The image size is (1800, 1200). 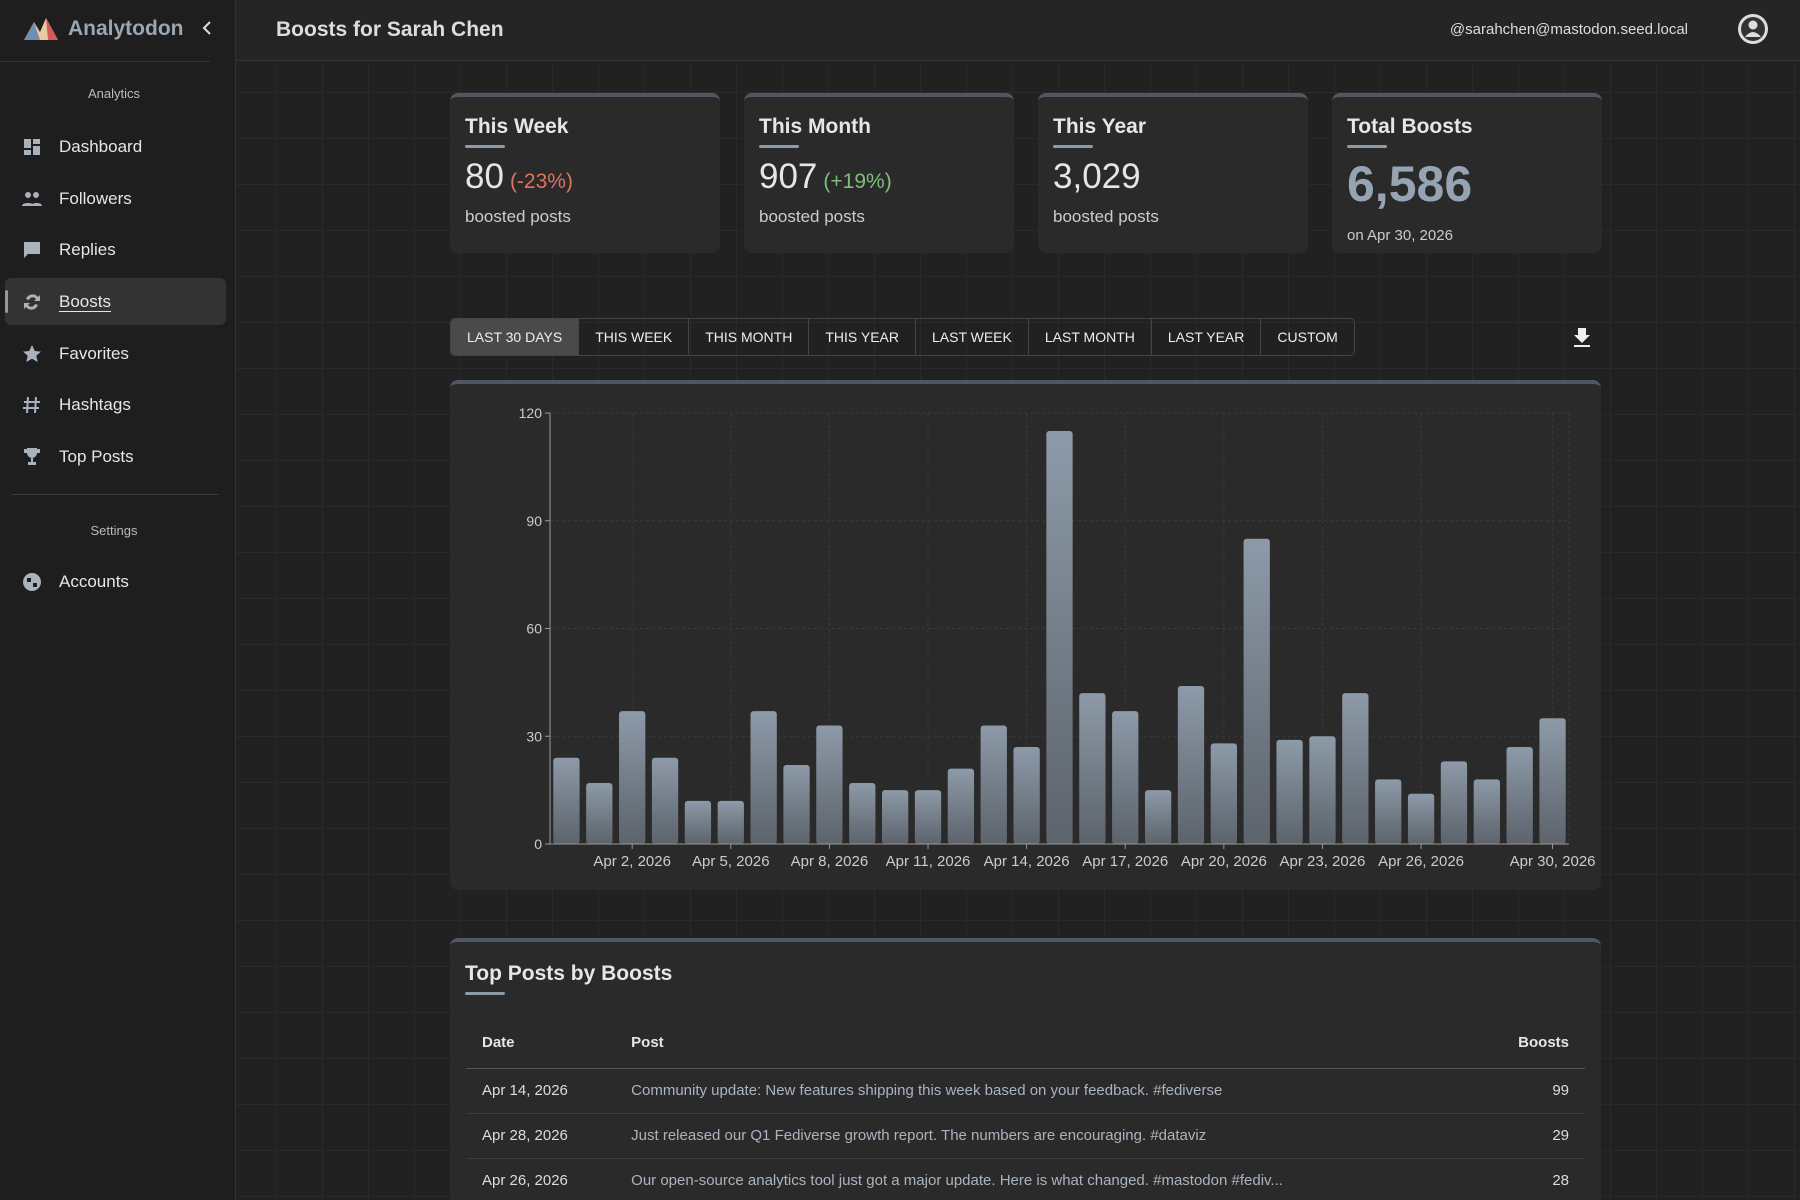 I want to click on tab: LAST 30 DAYS, so click(x=515, y=337).